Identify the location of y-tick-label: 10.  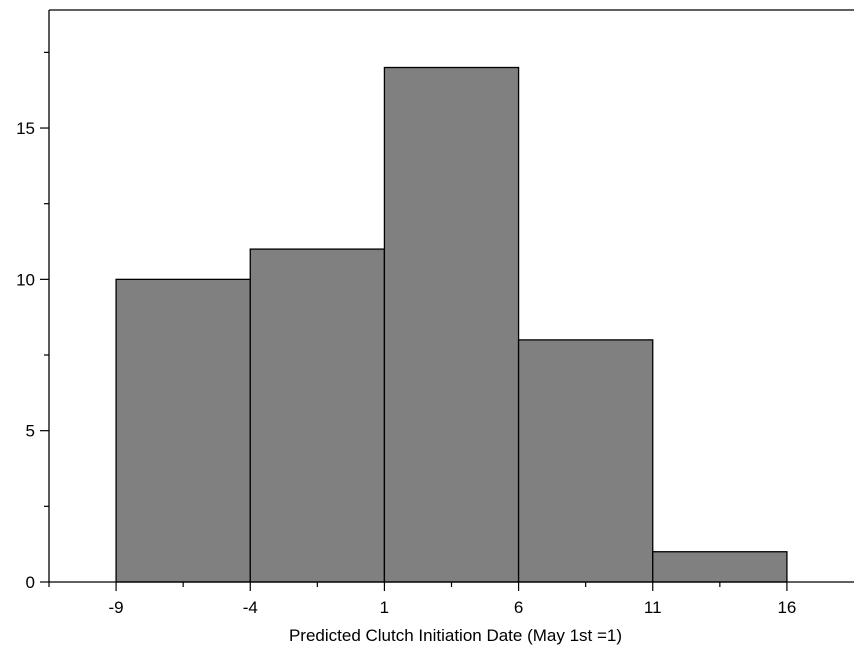
(25, 279).